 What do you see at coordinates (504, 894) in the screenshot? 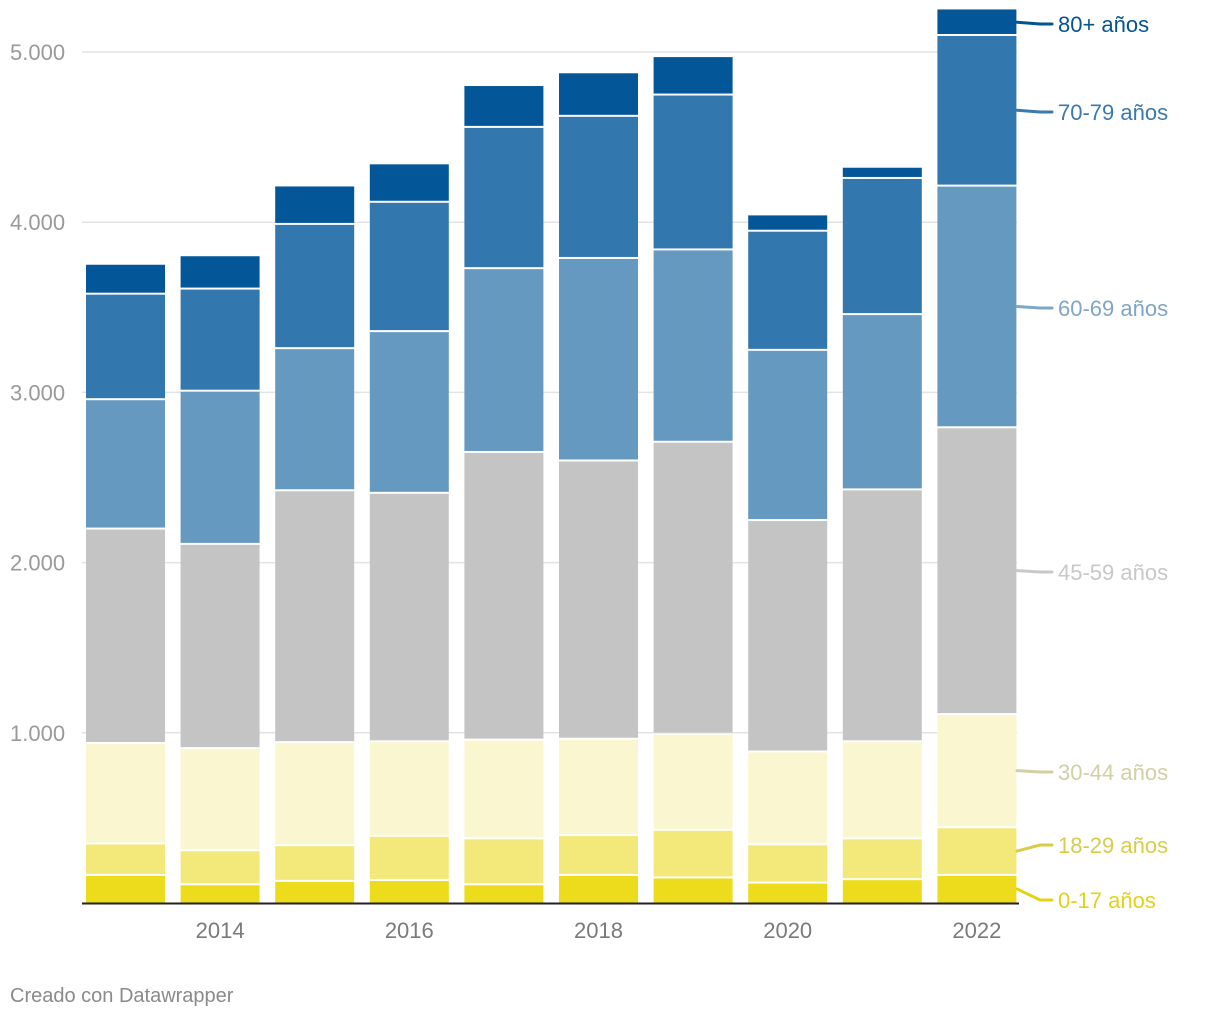
I see `bar-2017-0-17-a-os` at bounding box center [504, 894].